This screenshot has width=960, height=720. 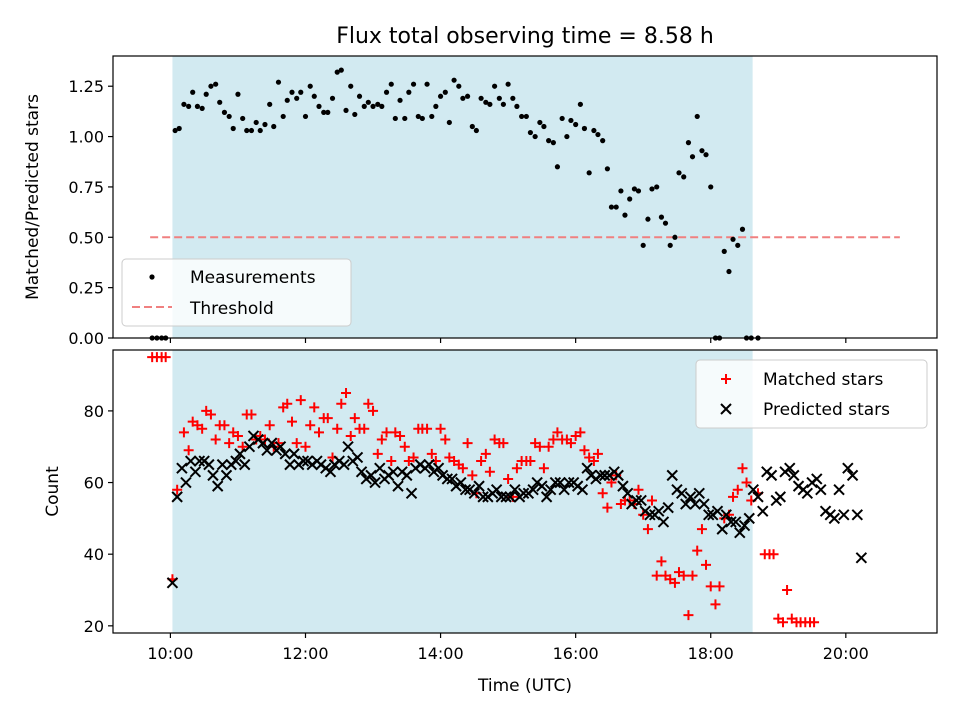 What do you see at coordinates (53, 491) in the screenshot?
I see `y-axis-label: Count` at bounding box center [53, 491].